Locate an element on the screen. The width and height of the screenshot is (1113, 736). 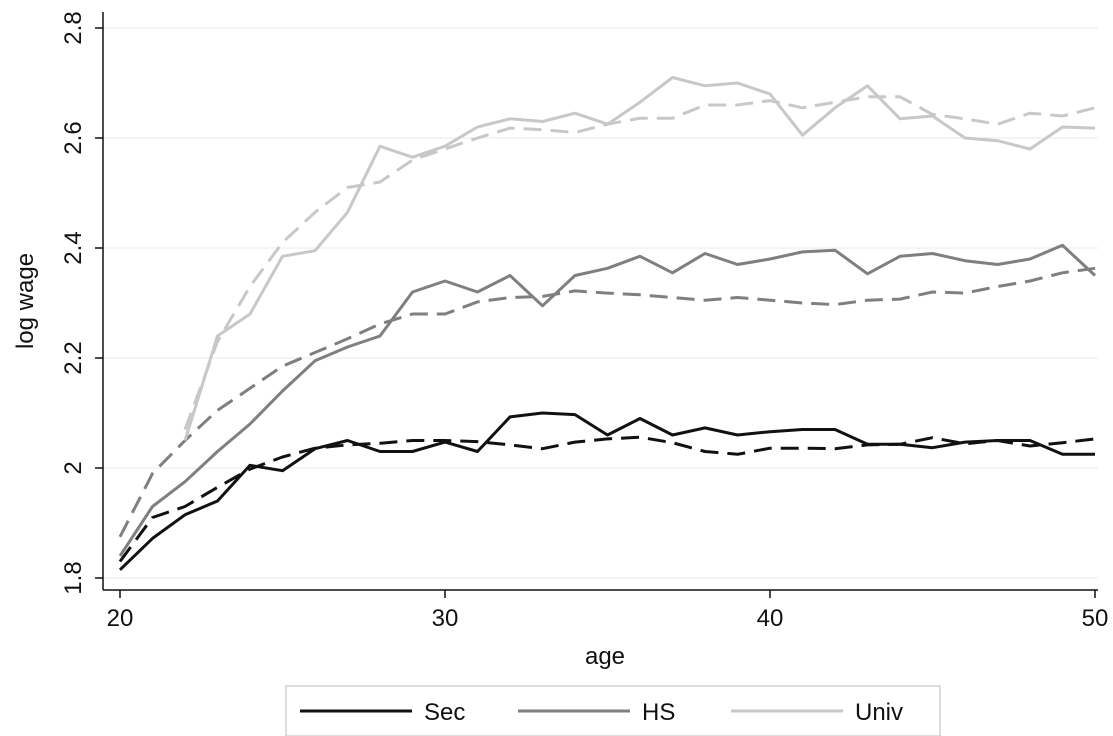
y-tick-label: 2.4 is located at coordinates (73, 247).